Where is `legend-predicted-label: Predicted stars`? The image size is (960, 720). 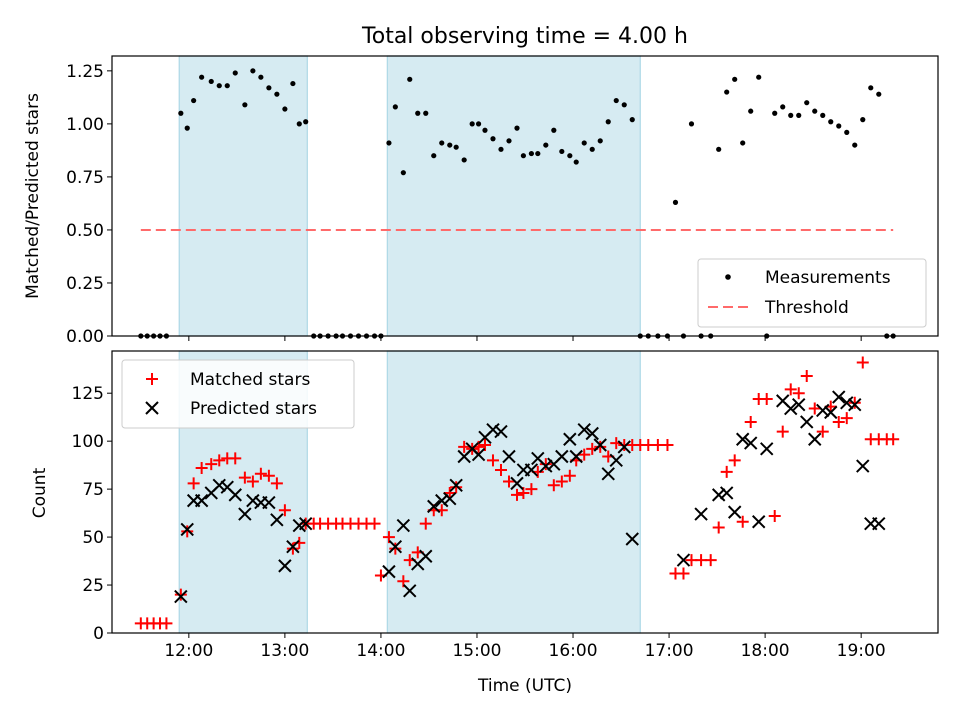 legend-predicted-label: Predicted stars is located at coordinates (253, 409).